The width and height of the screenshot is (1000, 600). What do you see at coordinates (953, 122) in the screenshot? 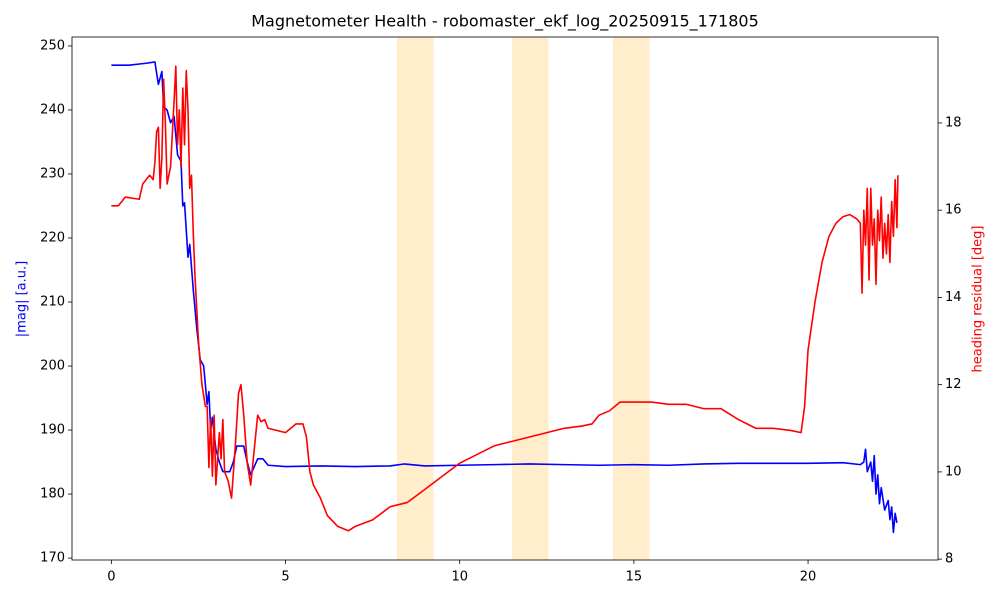
I see `y2-tick-label: 18` at bounding box center [953, 122].